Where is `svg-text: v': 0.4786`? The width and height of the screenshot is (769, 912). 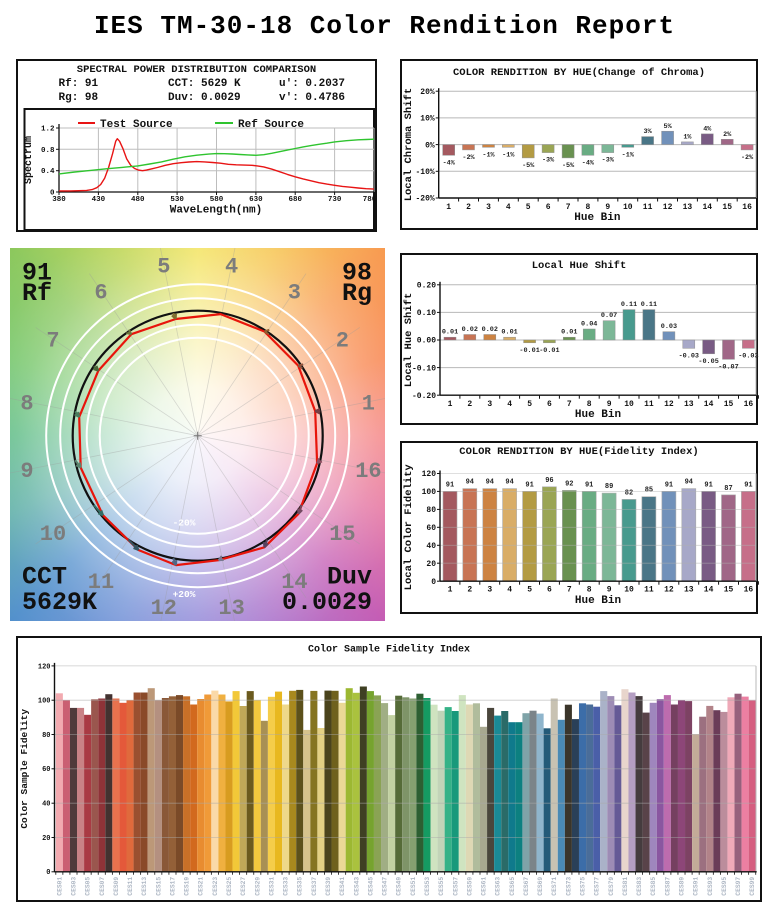 svg-text: v': 0.4786 is located at coordinates (312, 98).